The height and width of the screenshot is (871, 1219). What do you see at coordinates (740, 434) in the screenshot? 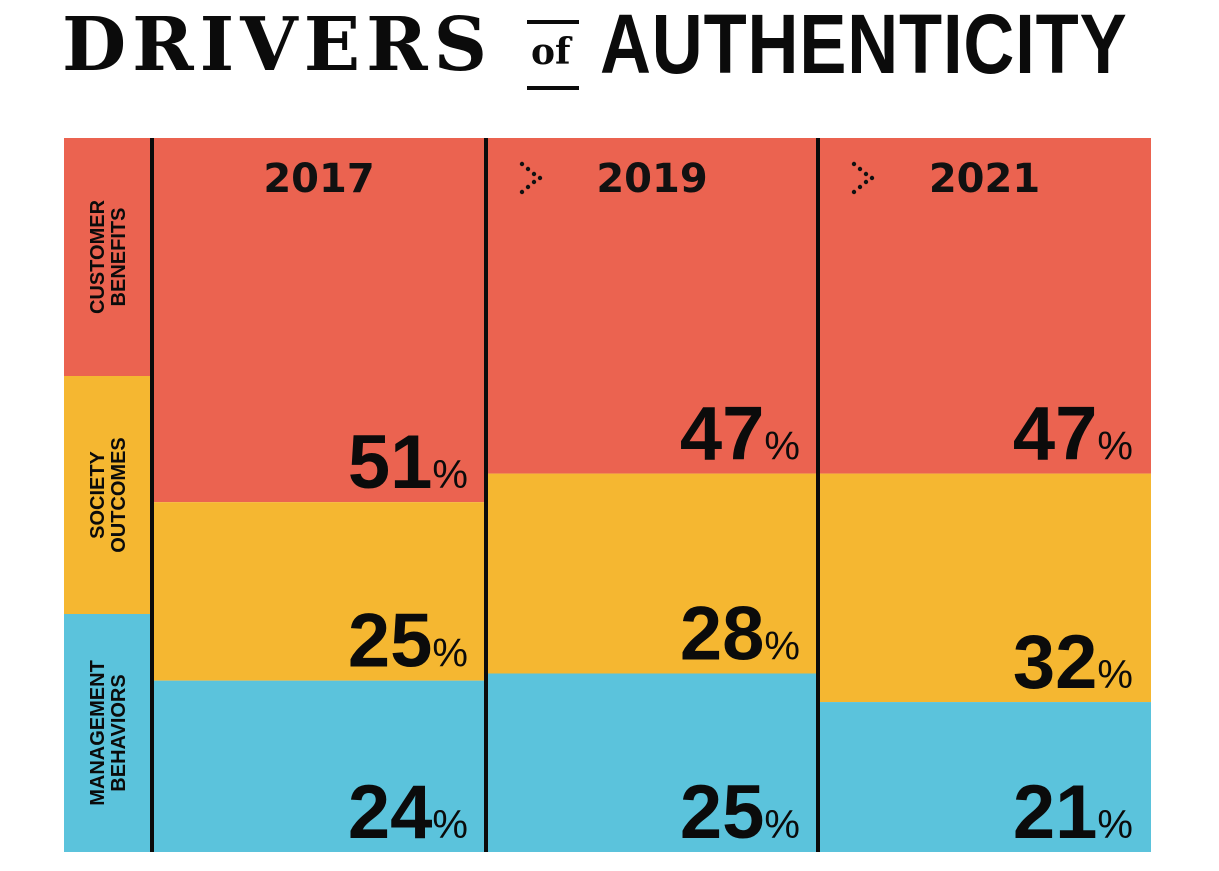
I see `data-label-2019-1: 47%` at bounding box center [740, 434].